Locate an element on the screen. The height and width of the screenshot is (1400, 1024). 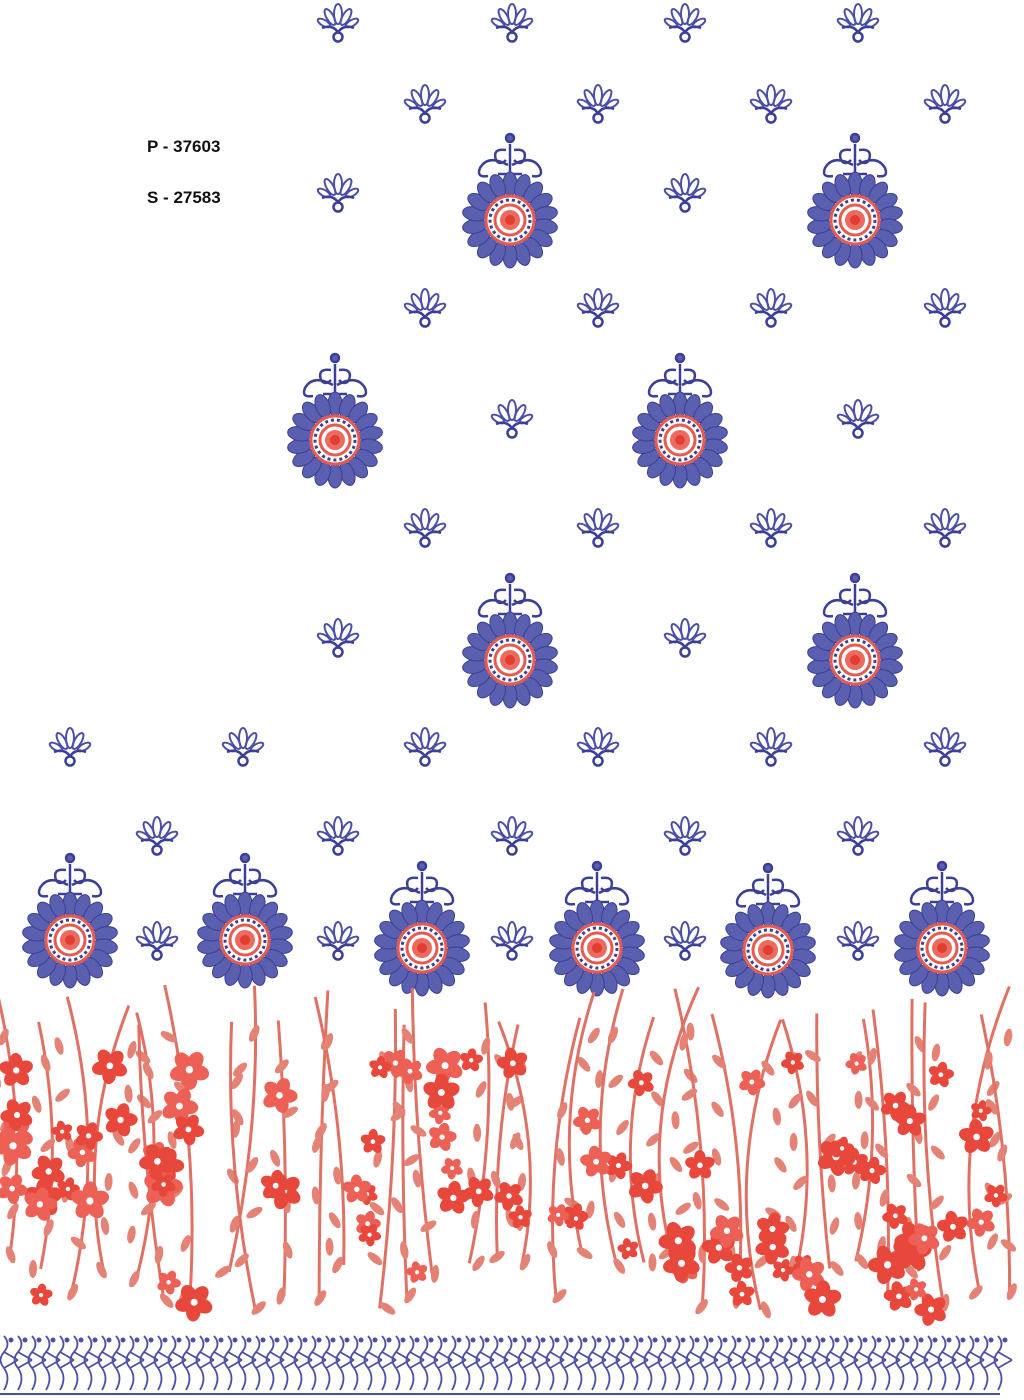
design-code: P - 37603 is located at coordinates (183, 146).